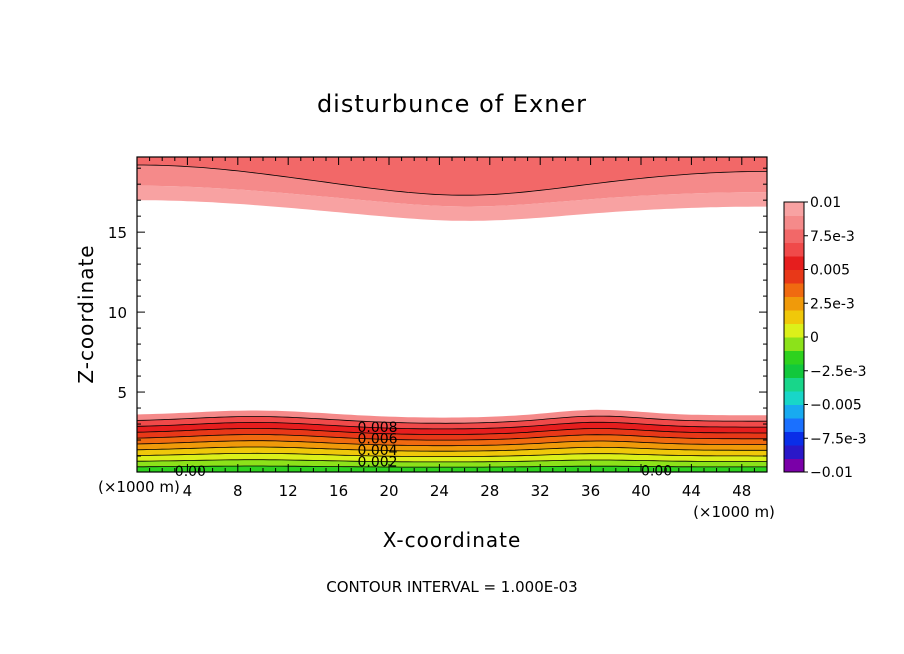 The image size is (904, 654). Describe the element at coordinates (832, 237) in the screenshot. I see `colorbar-tick-label: 7.5e-3` at that location.